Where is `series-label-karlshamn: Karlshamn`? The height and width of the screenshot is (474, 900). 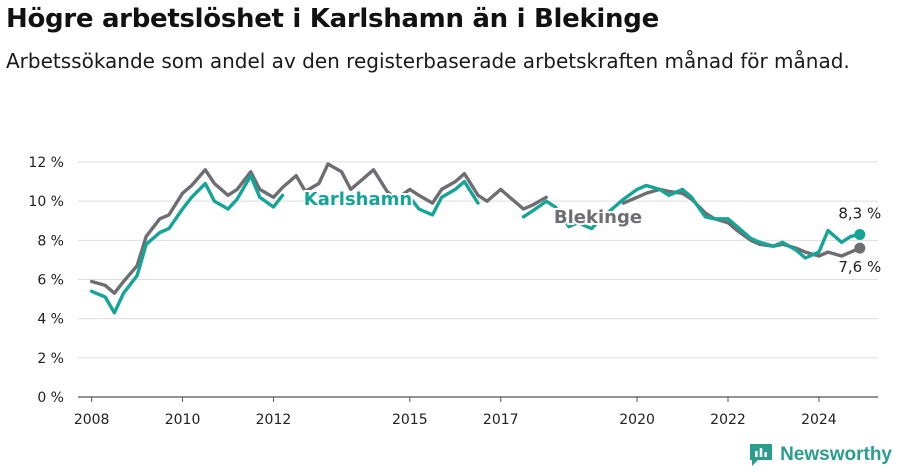 series-label-karlshamn: Karlshamn is located at coordinates (358, 199).